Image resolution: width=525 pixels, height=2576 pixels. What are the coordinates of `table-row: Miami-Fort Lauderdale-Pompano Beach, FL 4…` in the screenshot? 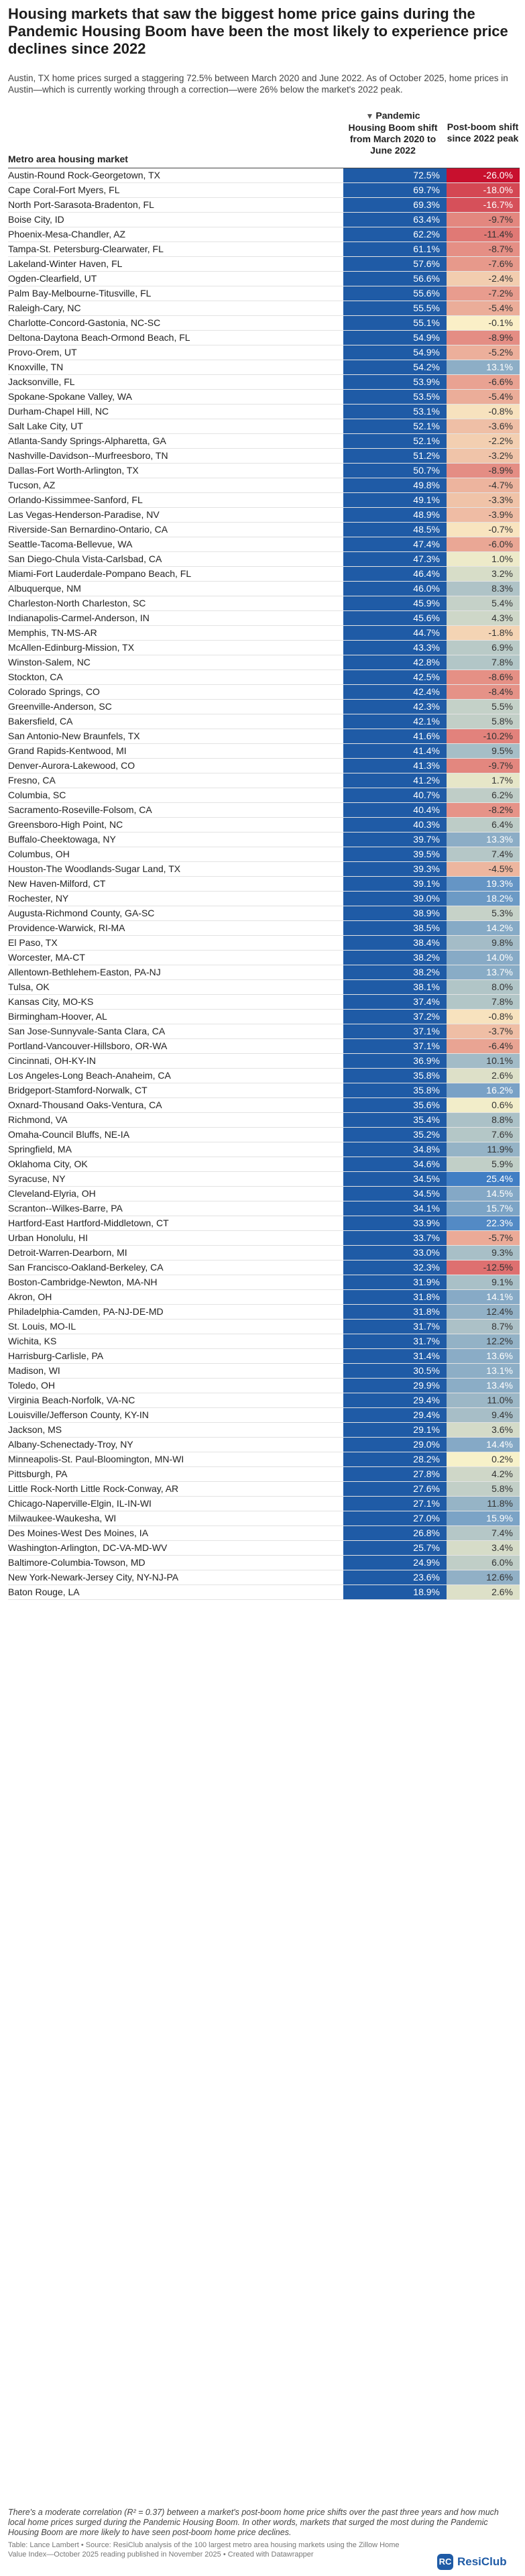 It's located at (264, 574).